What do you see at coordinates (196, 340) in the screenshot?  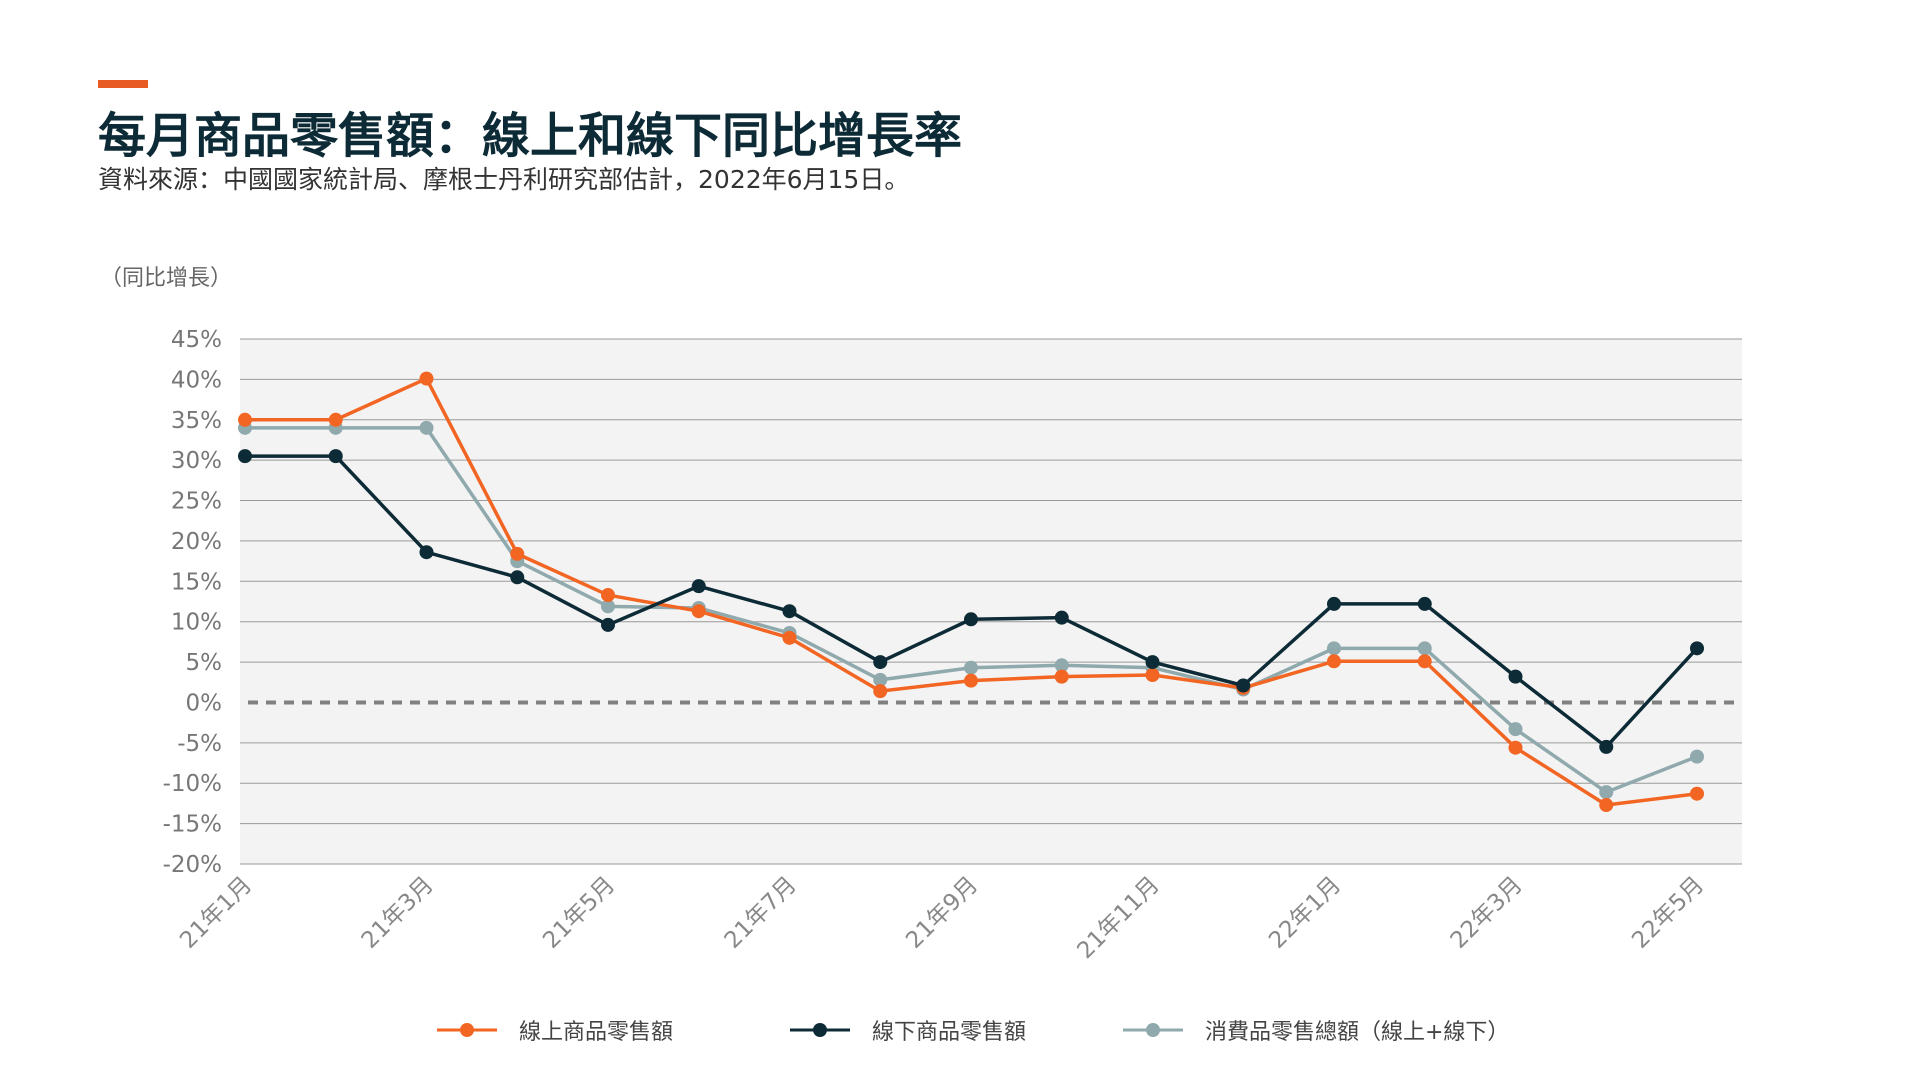 I see `y-tick-label: 45%` at bounding box center [196, 340].